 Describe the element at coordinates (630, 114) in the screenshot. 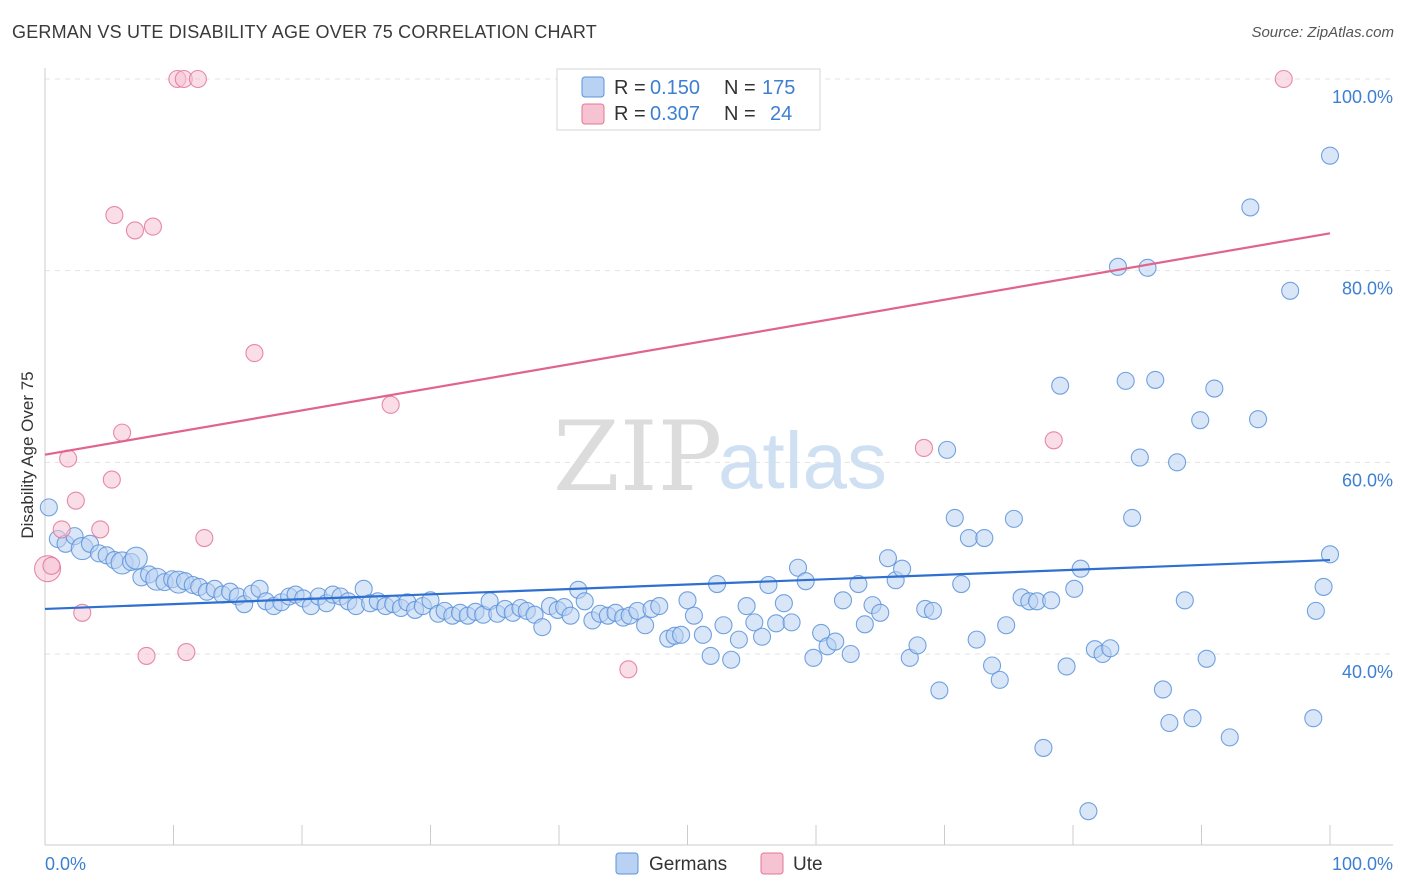

I see `ute-r-label: R =` at that location.